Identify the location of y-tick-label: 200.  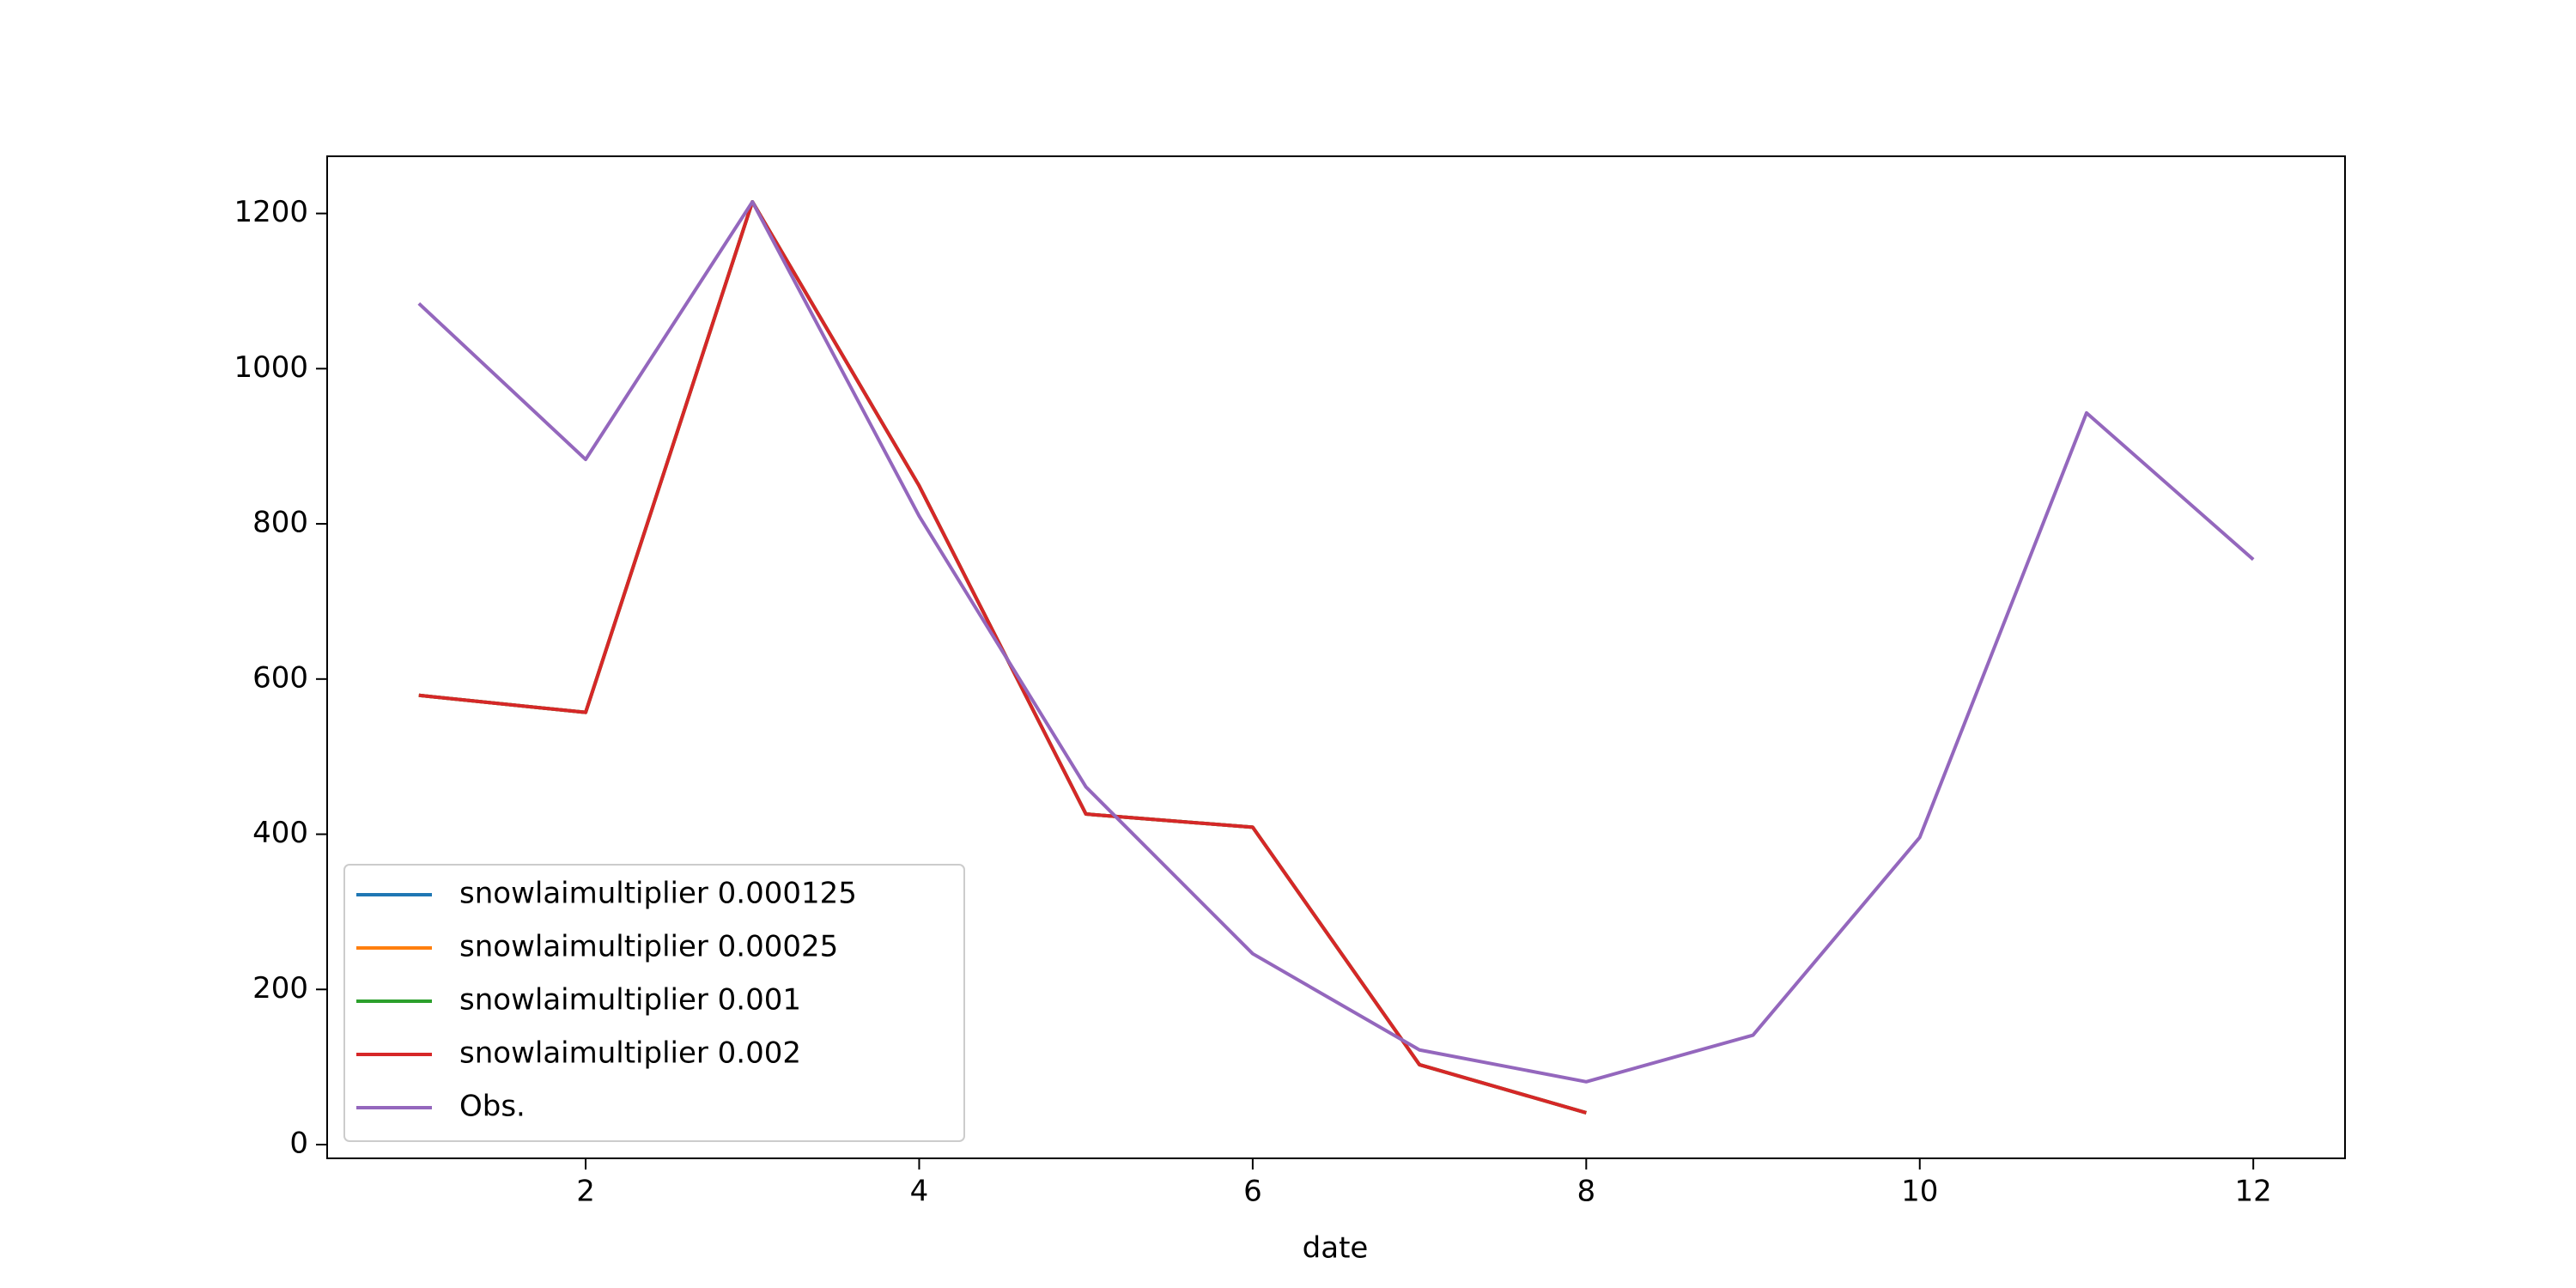
(280, 988).